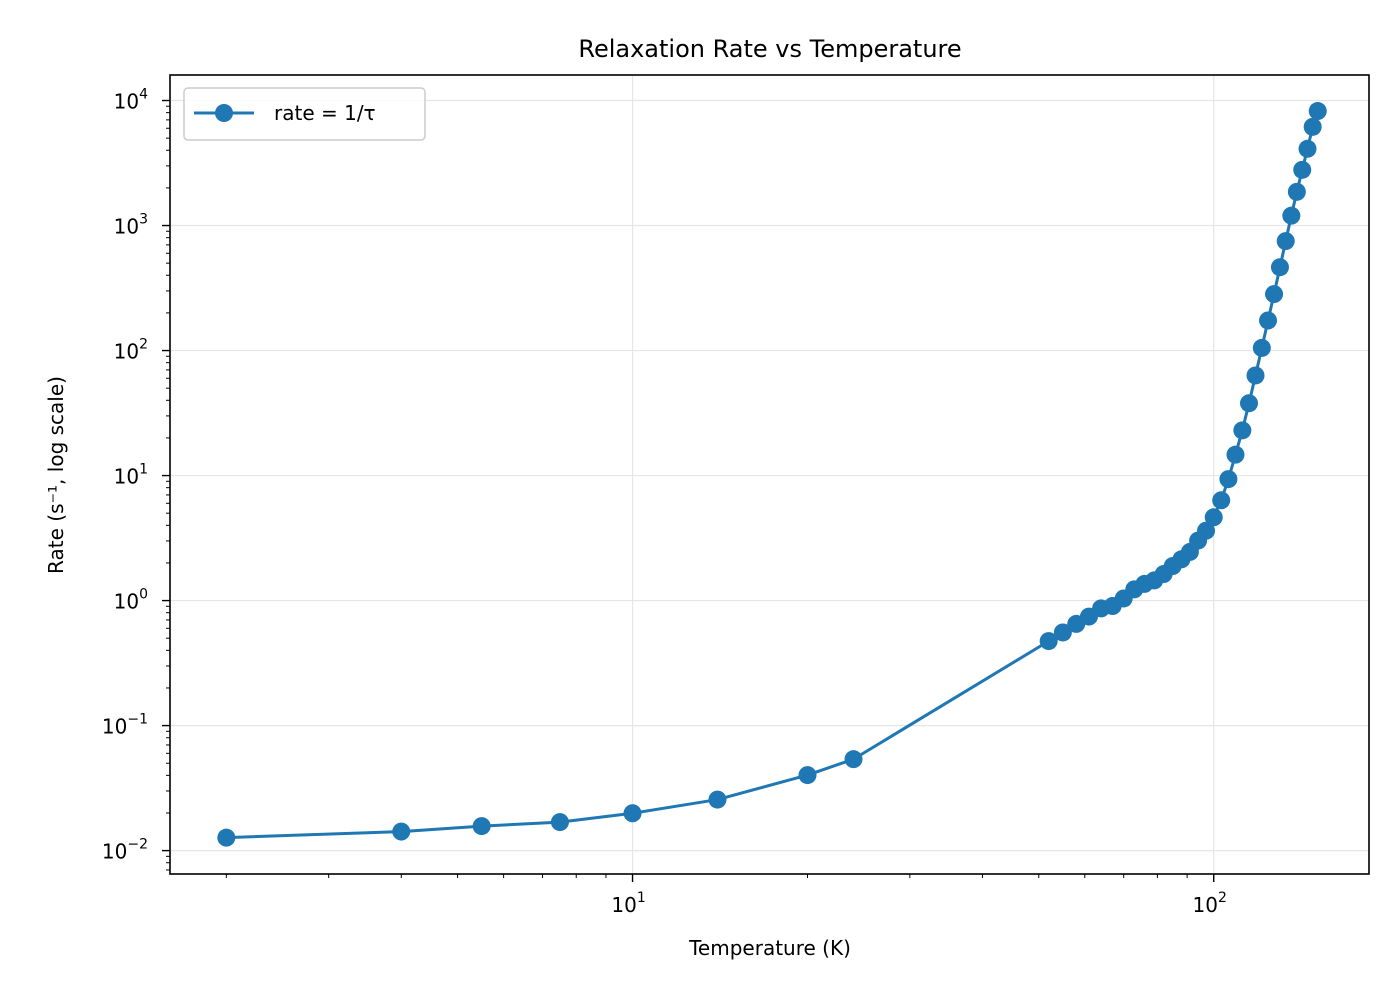  Describe the element at coordinates (769, 948) in the screenshot. I see `x-axis-label: Temperature (K)` at that location.